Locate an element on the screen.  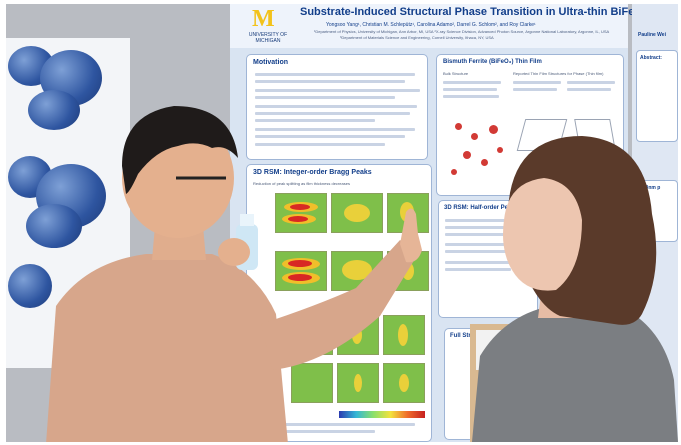
colorbar is located at coordinates (382, 414).